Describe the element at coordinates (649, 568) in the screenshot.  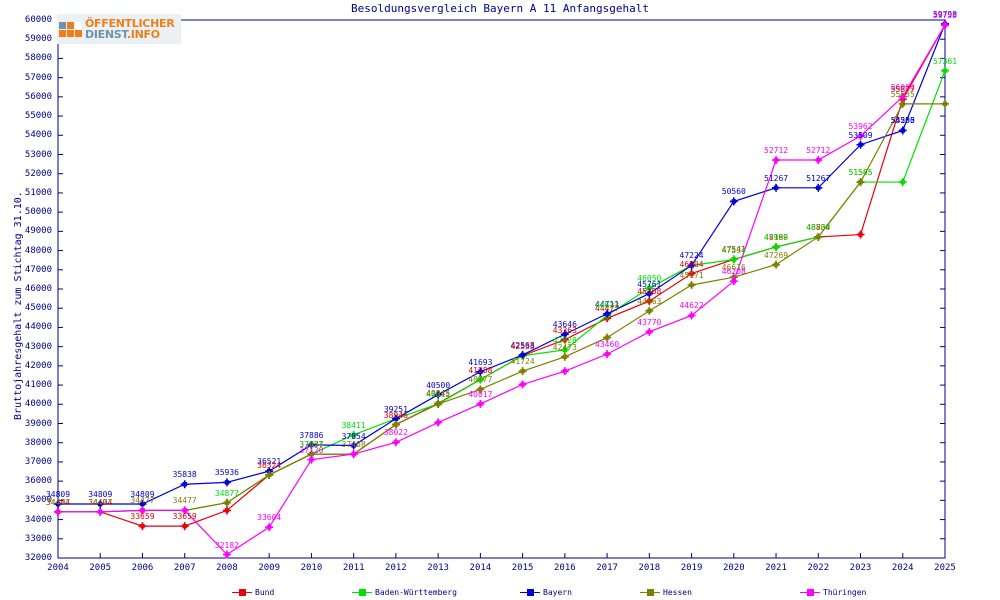
I see `x-axis-tick: 2018` at that location.